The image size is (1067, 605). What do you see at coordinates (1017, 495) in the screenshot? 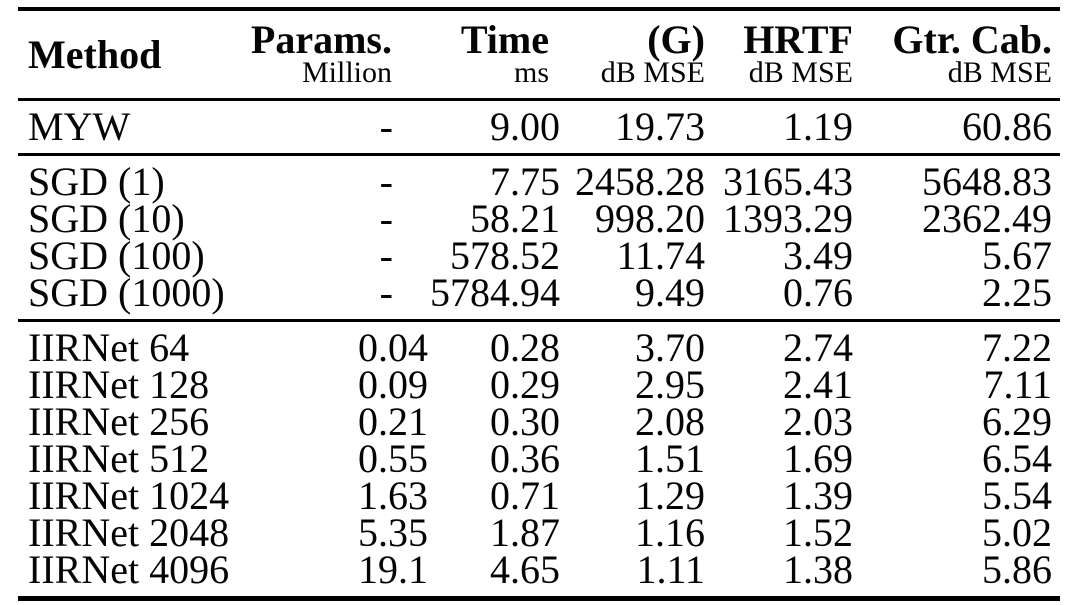
I see `value-cell: 5.54` at bounding box center [1017, 495].